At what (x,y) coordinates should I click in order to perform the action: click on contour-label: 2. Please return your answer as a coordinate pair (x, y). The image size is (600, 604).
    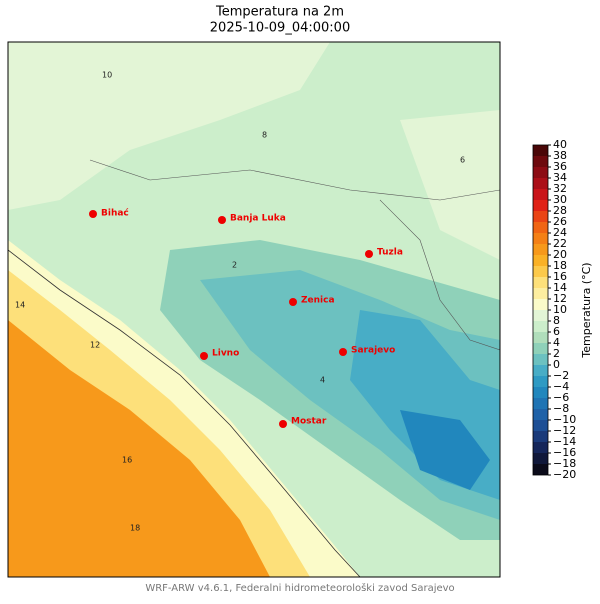
    Looking at the image, I should click on (234, 265).